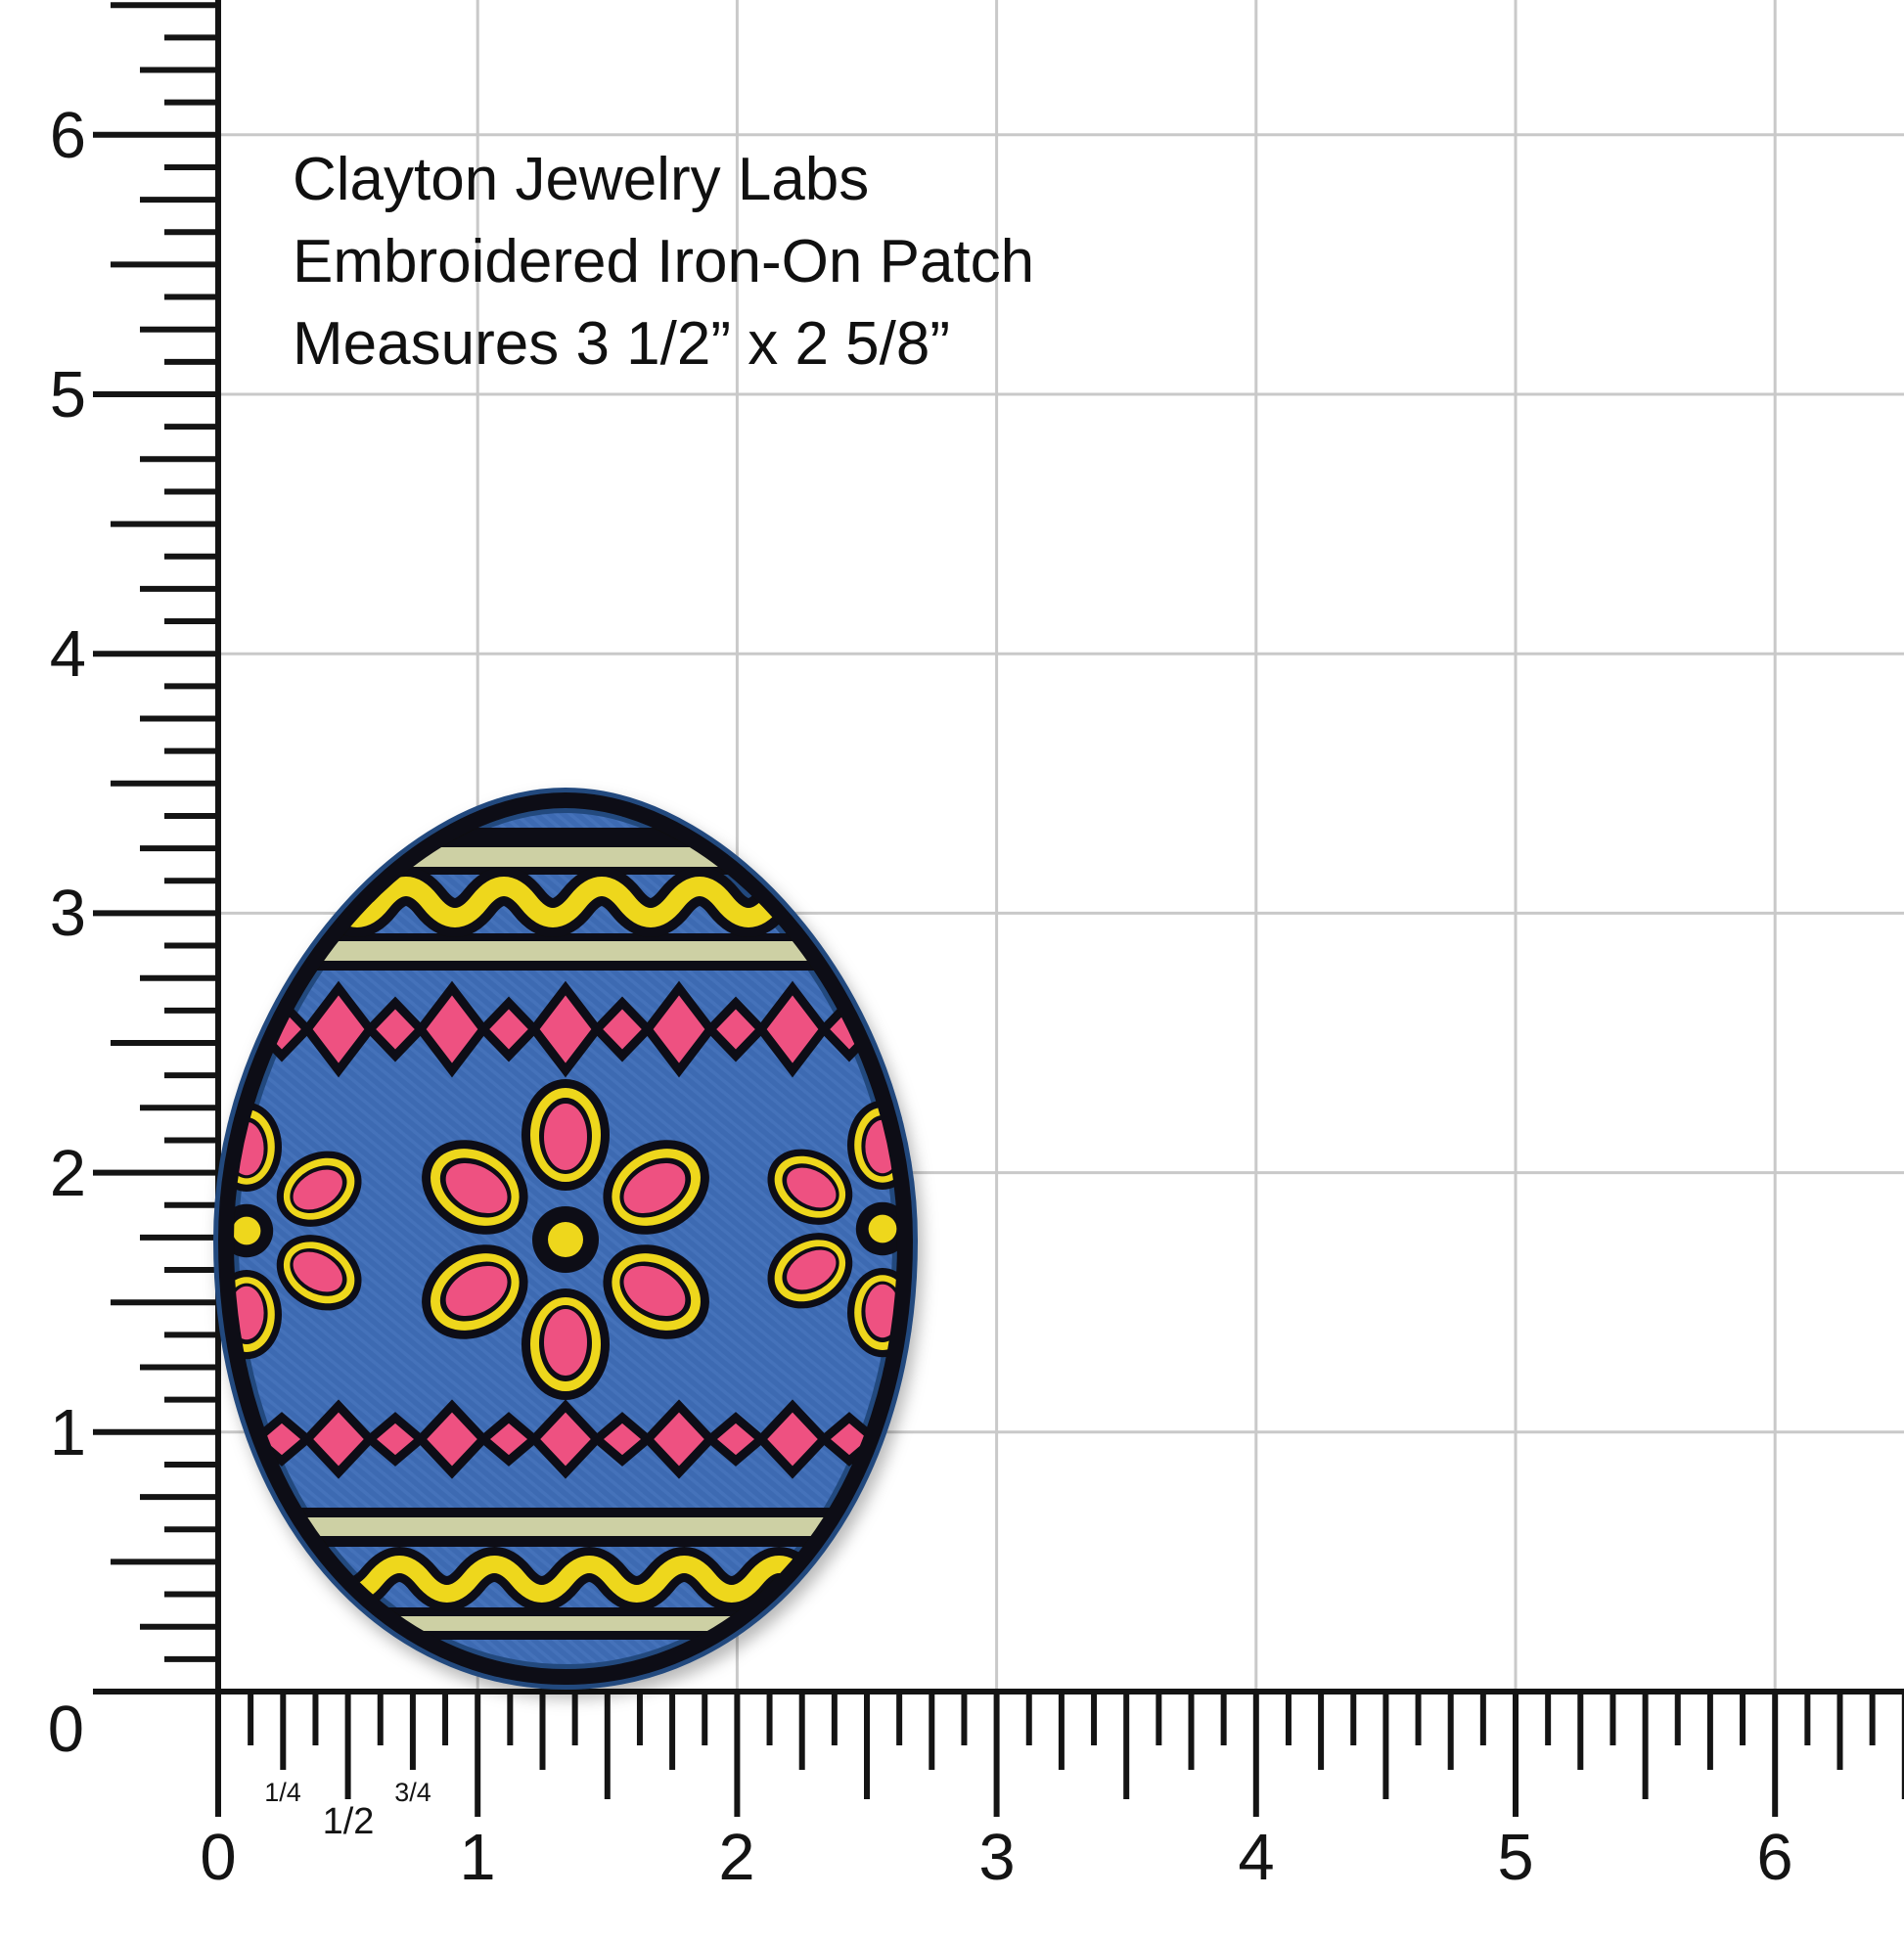  What do you see at coordinates (565, 1580) in the screenshot?
I see `wave-line` at bounding box center [565, 1580].